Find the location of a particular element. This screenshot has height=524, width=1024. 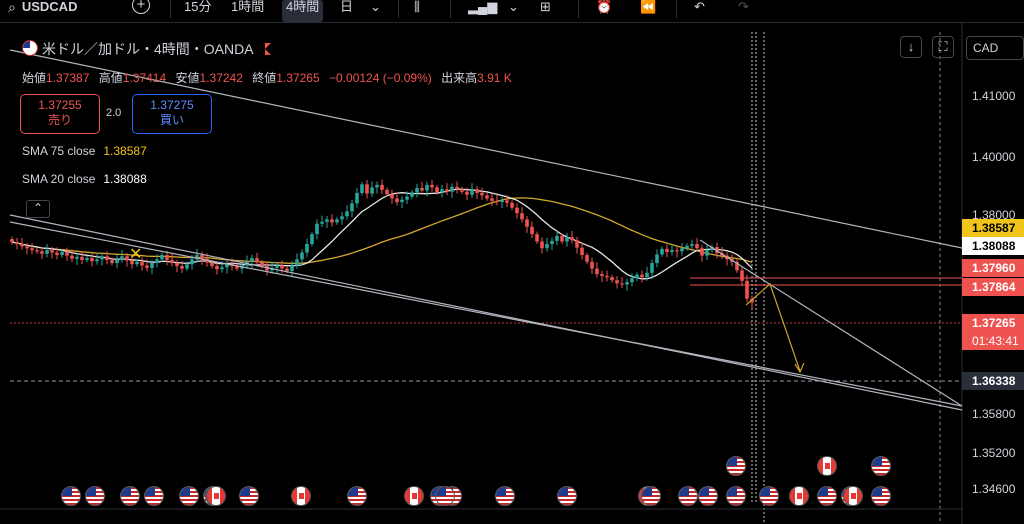

add-symbol-button: + is located at coordinates (141, 11).